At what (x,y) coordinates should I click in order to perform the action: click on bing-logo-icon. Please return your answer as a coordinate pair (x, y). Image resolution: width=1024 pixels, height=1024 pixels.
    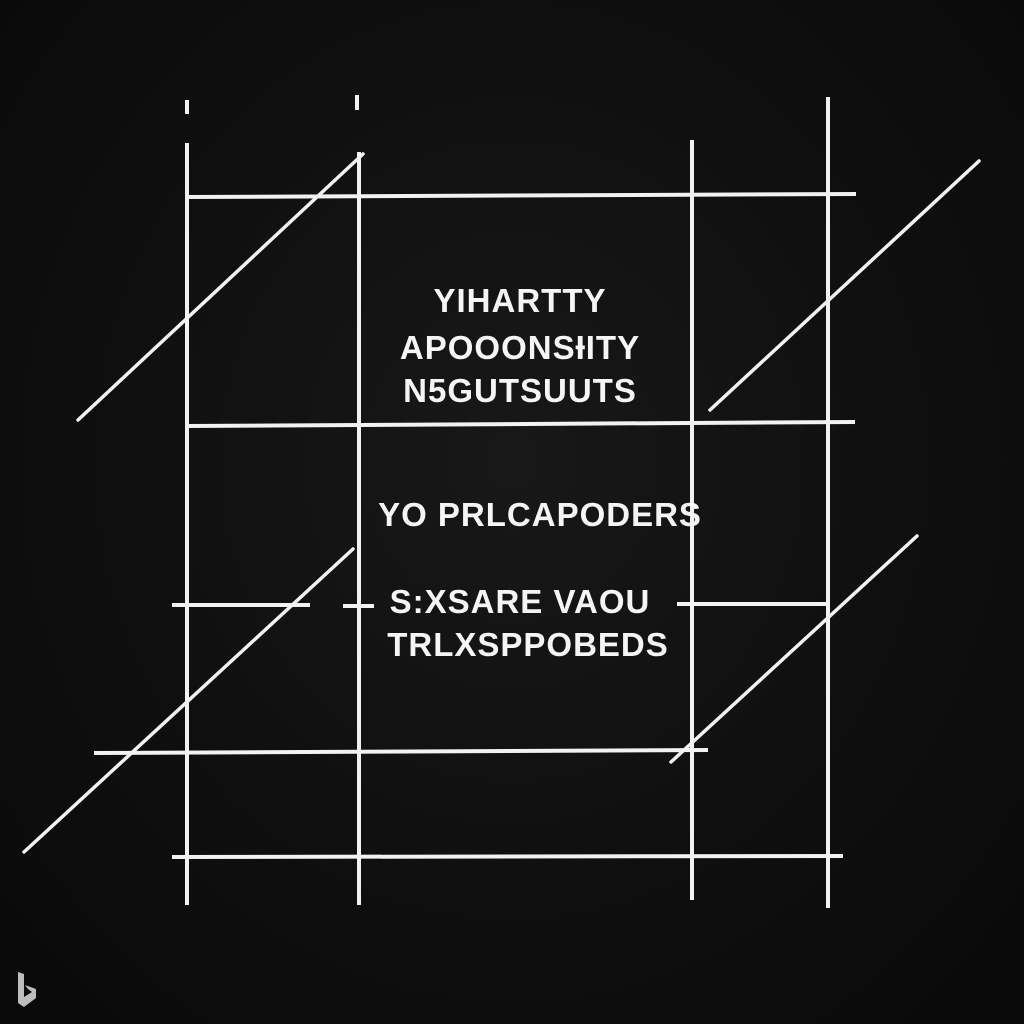
    Looking at the image, I should click on (27, 989).